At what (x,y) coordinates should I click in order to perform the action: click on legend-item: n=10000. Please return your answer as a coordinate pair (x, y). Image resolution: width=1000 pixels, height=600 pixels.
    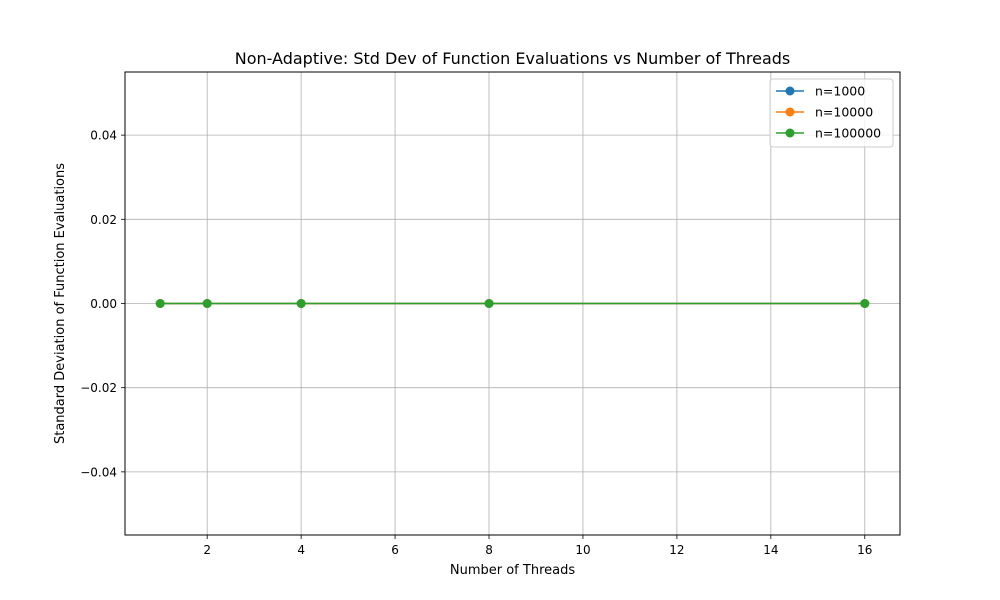
    Looking at the image, I should click on (824, 112).